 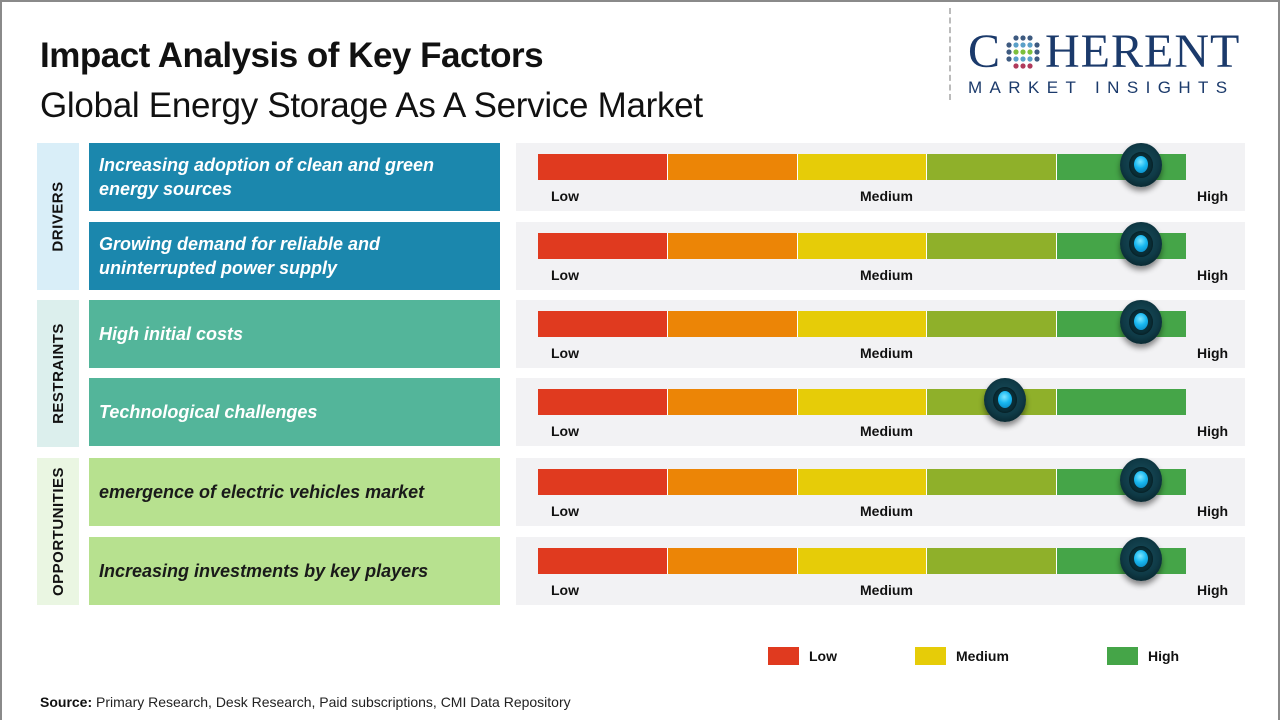 I want to click on group-label-restraints: RESTRAINTS, so click(x=58, y=373).